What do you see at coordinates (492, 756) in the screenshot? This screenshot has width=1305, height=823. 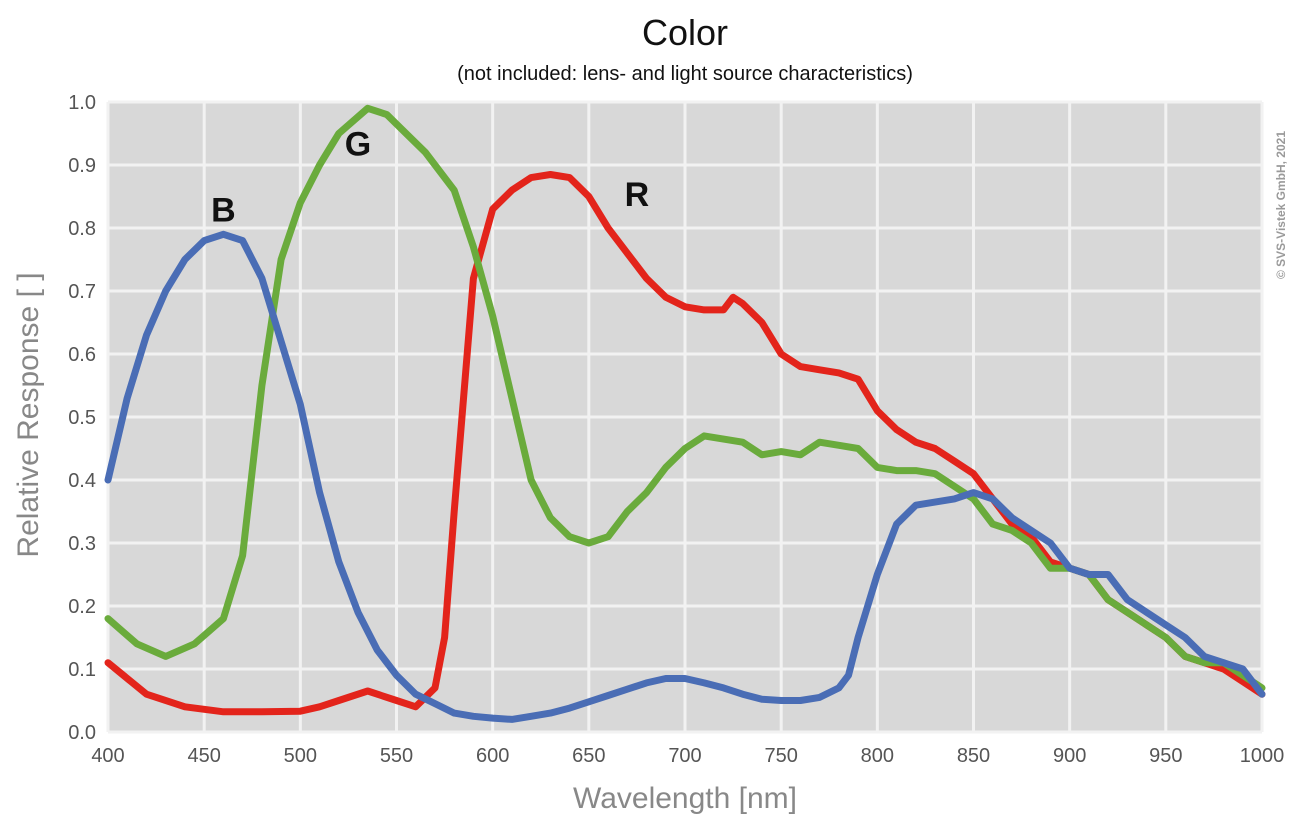 I see `x-tick-label: 600` at bounding box center [492, 756].